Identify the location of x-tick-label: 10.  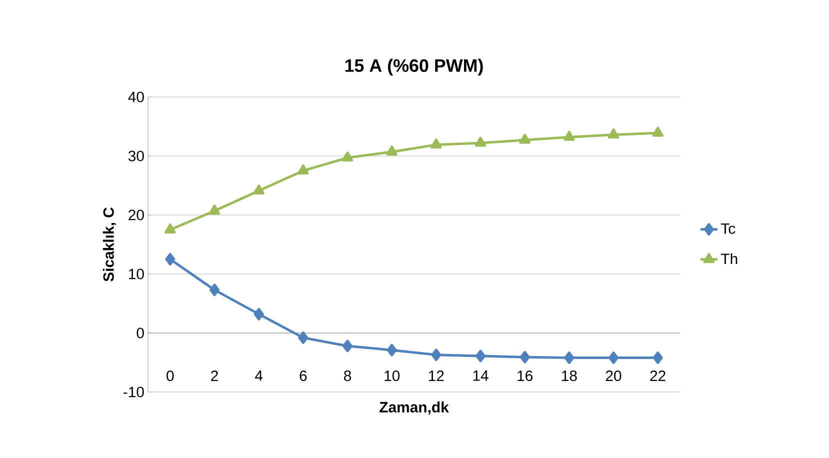
(392, 376).